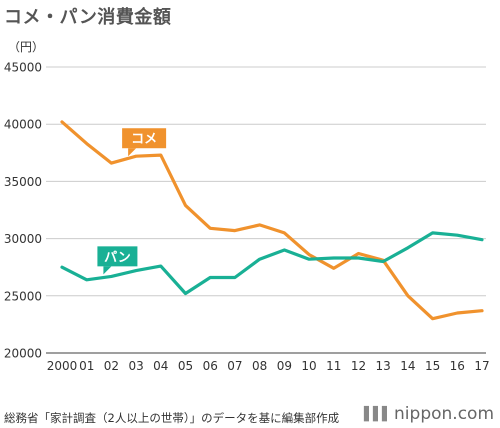 Image resolution: width=500 pixels, height=428 pixels. I want to click on y-tick-label: 35000, so click(23, 182).